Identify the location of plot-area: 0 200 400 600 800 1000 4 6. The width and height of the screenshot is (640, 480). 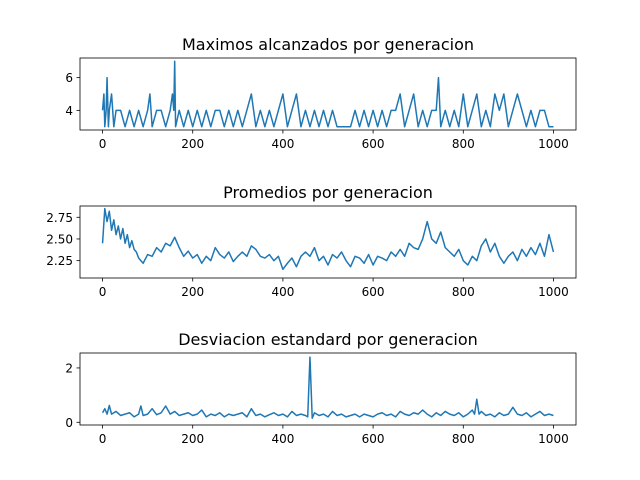
(317, 105).